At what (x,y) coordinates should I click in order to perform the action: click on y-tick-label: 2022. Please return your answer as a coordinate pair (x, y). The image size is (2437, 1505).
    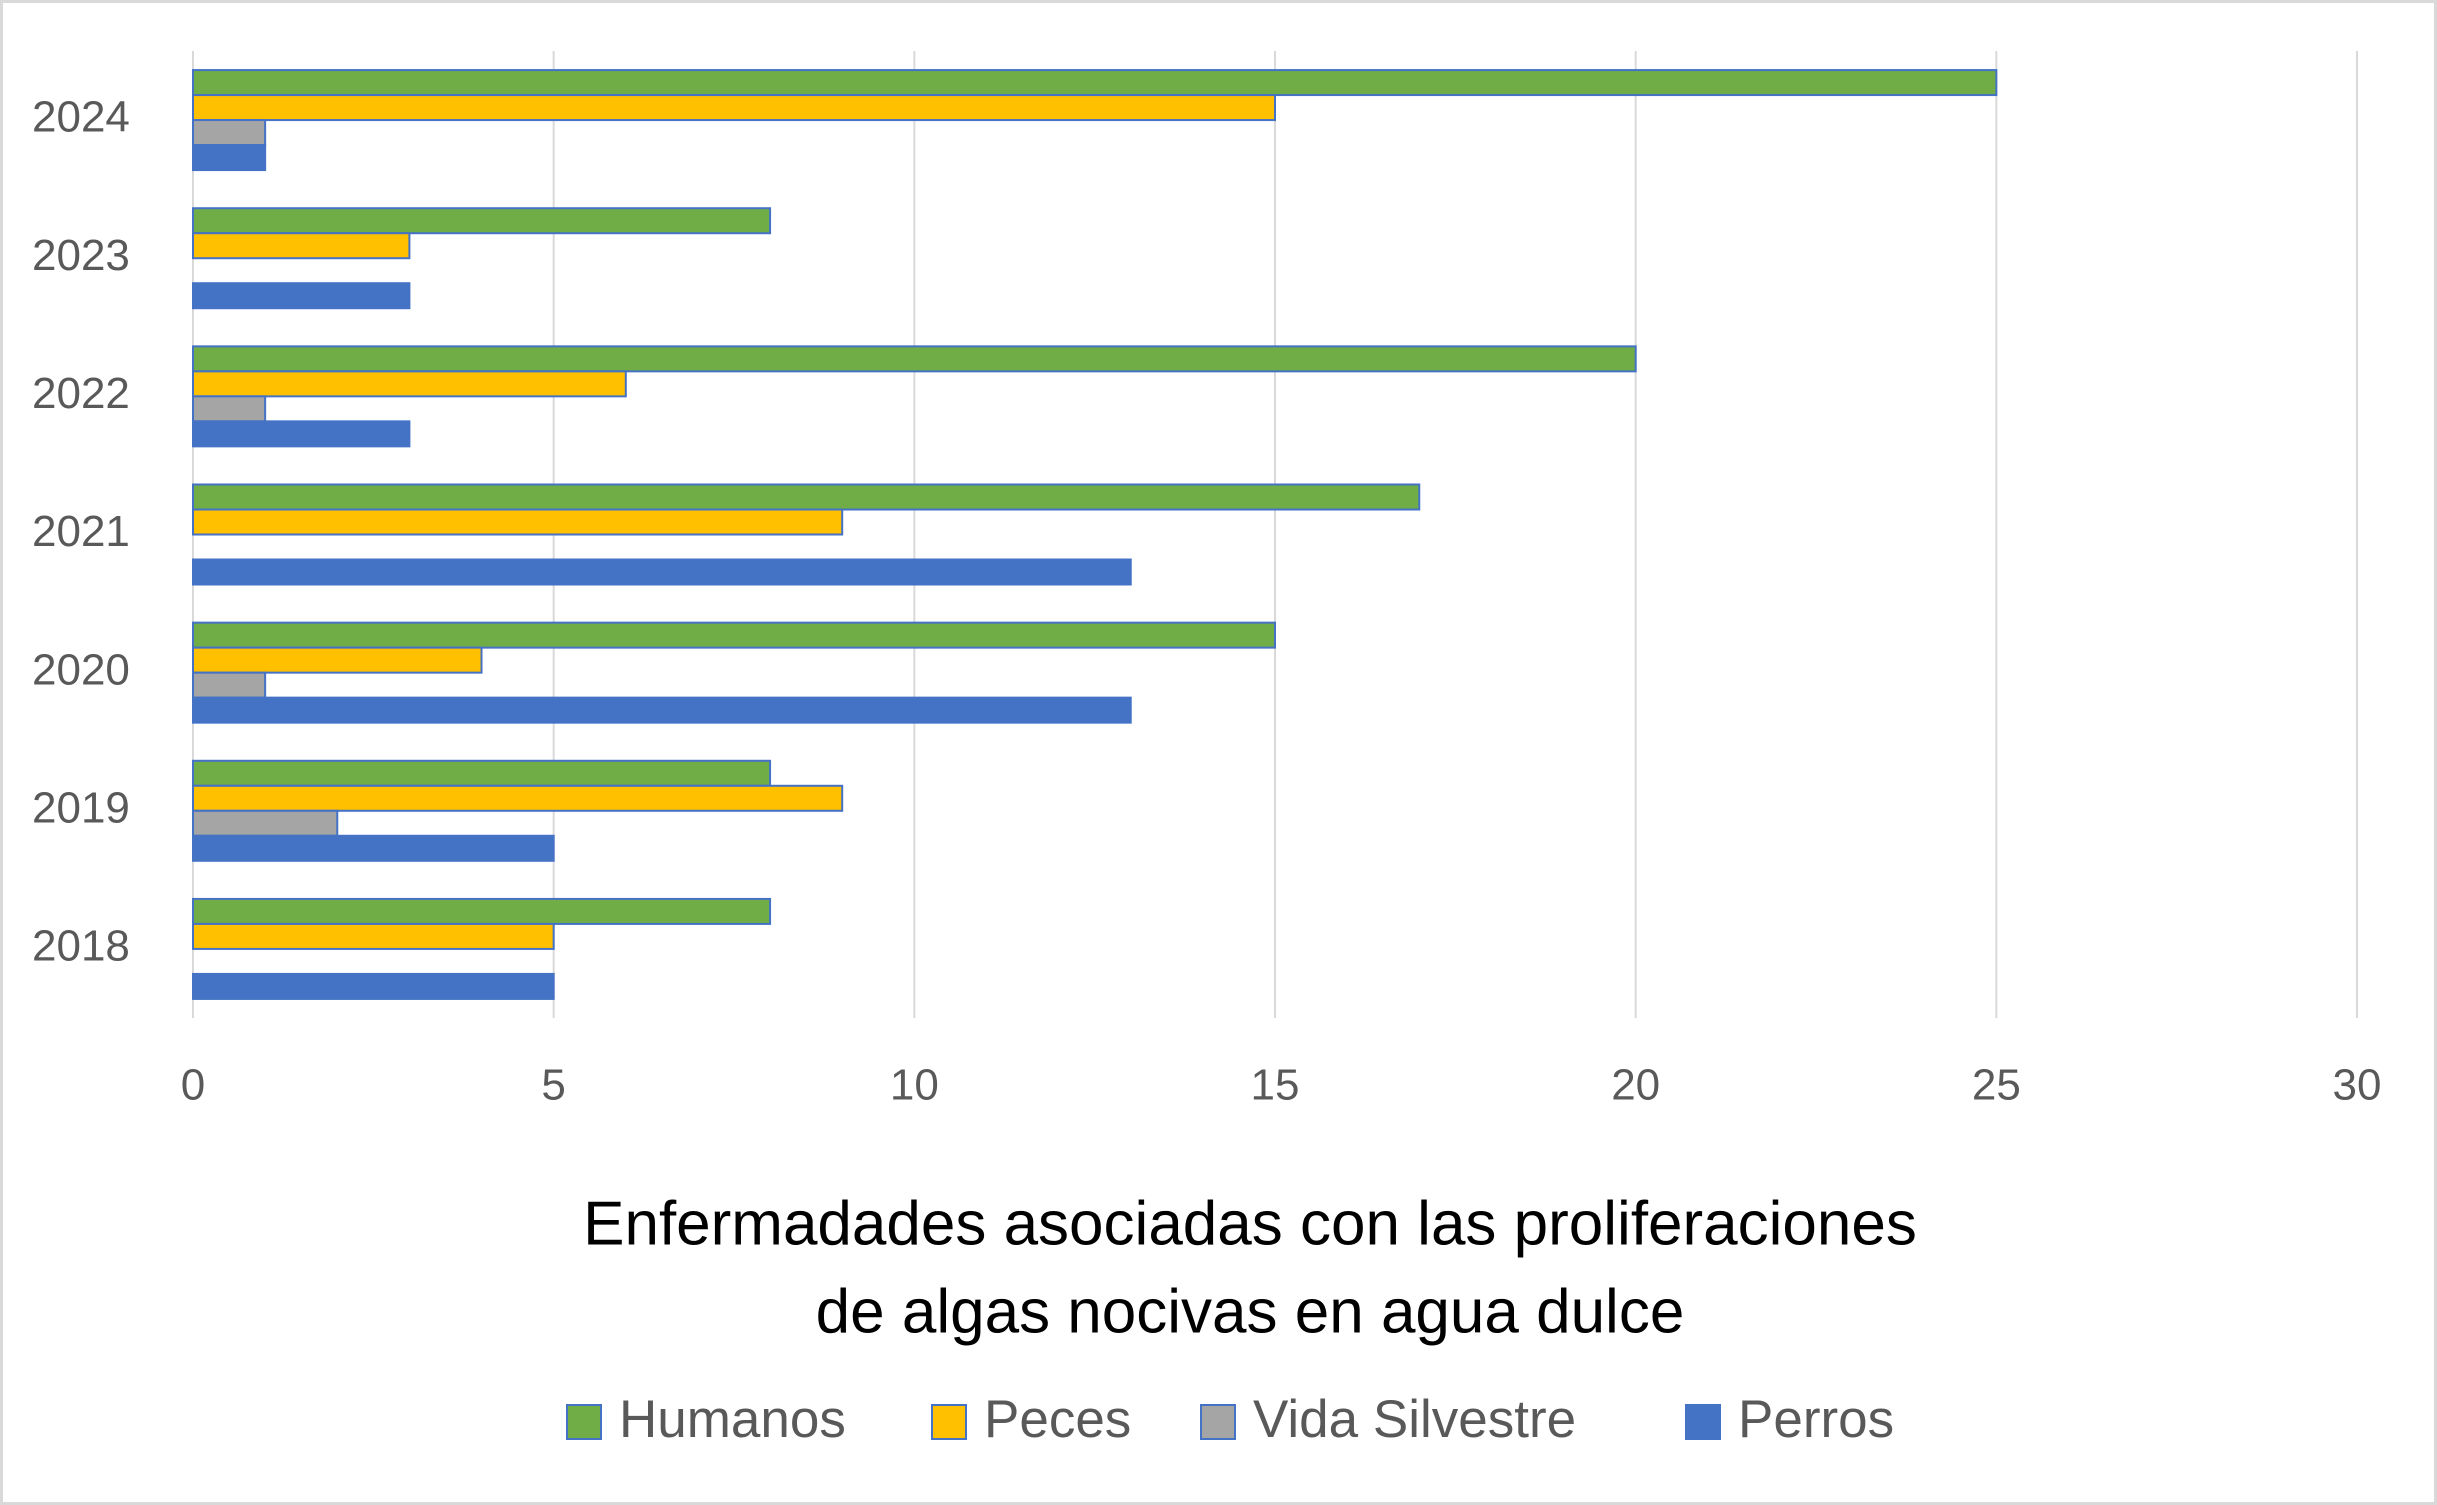
    Looking at the image, I should click on (81, 393).